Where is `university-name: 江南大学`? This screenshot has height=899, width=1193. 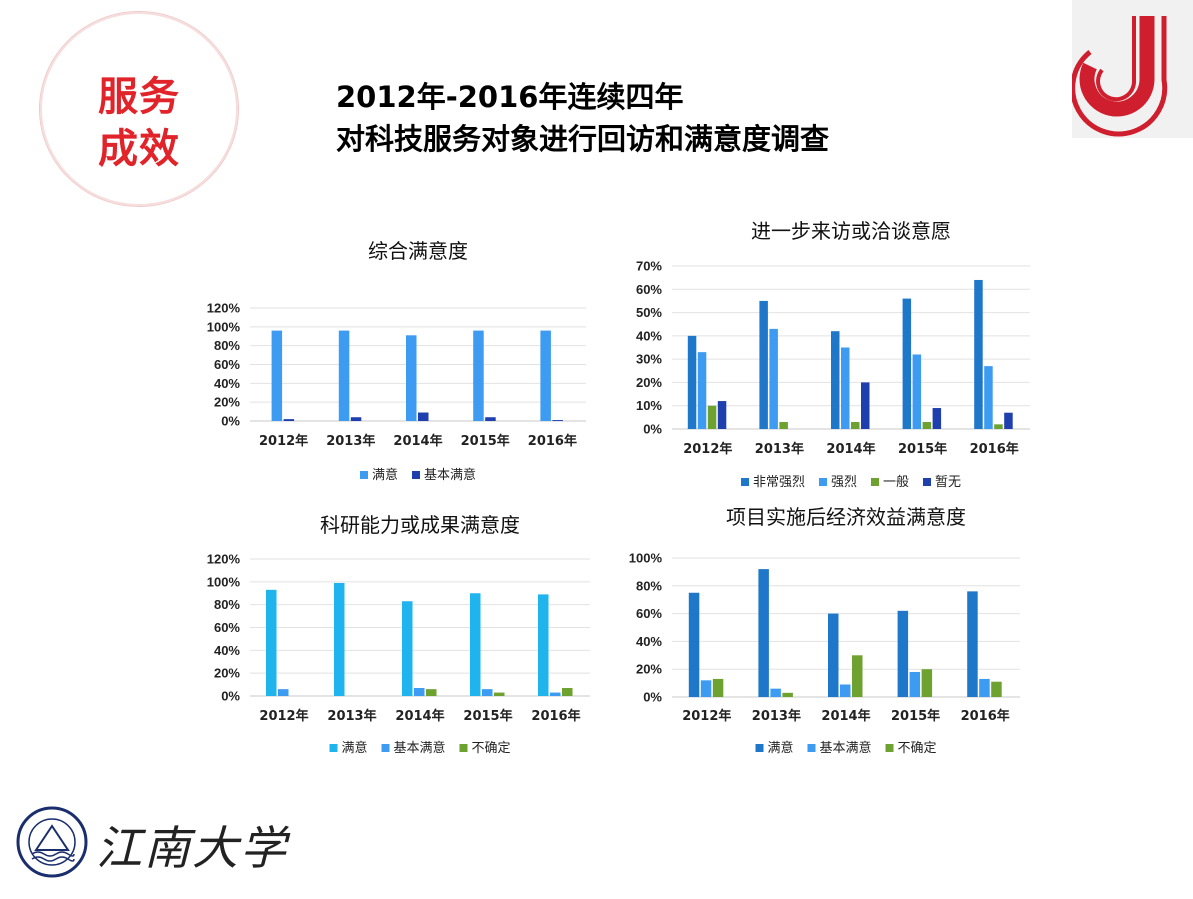
university-name: 江南大学 is located at coordinates (192, 848).